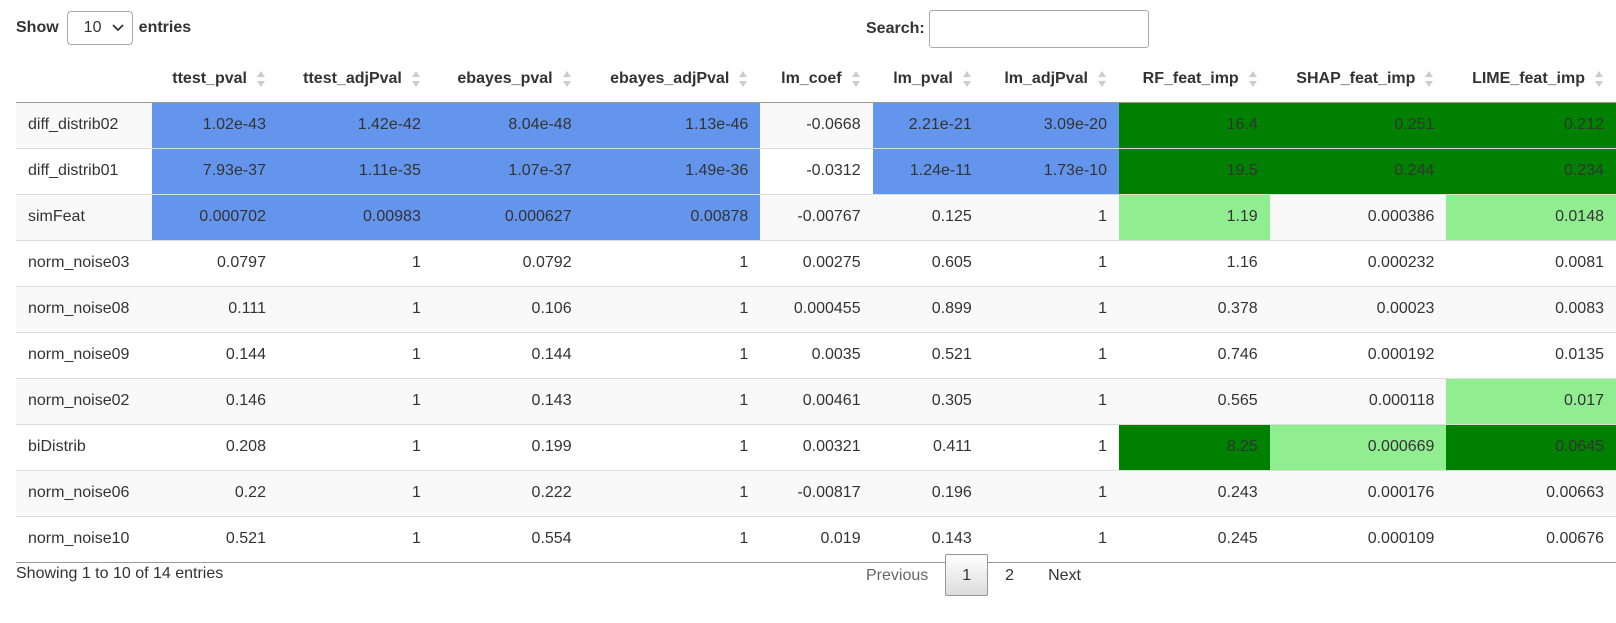  I want to click on table-cell: 0.144, so click(215, 354).